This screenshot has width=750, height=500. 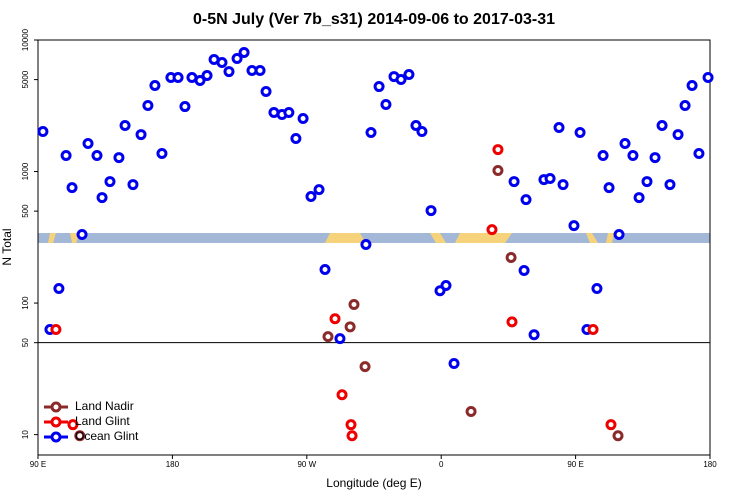 What do you see at coordinates (87, 421) in the screenshot?
I see `legend-item: Land Glint` at bounding box center [87, 421].